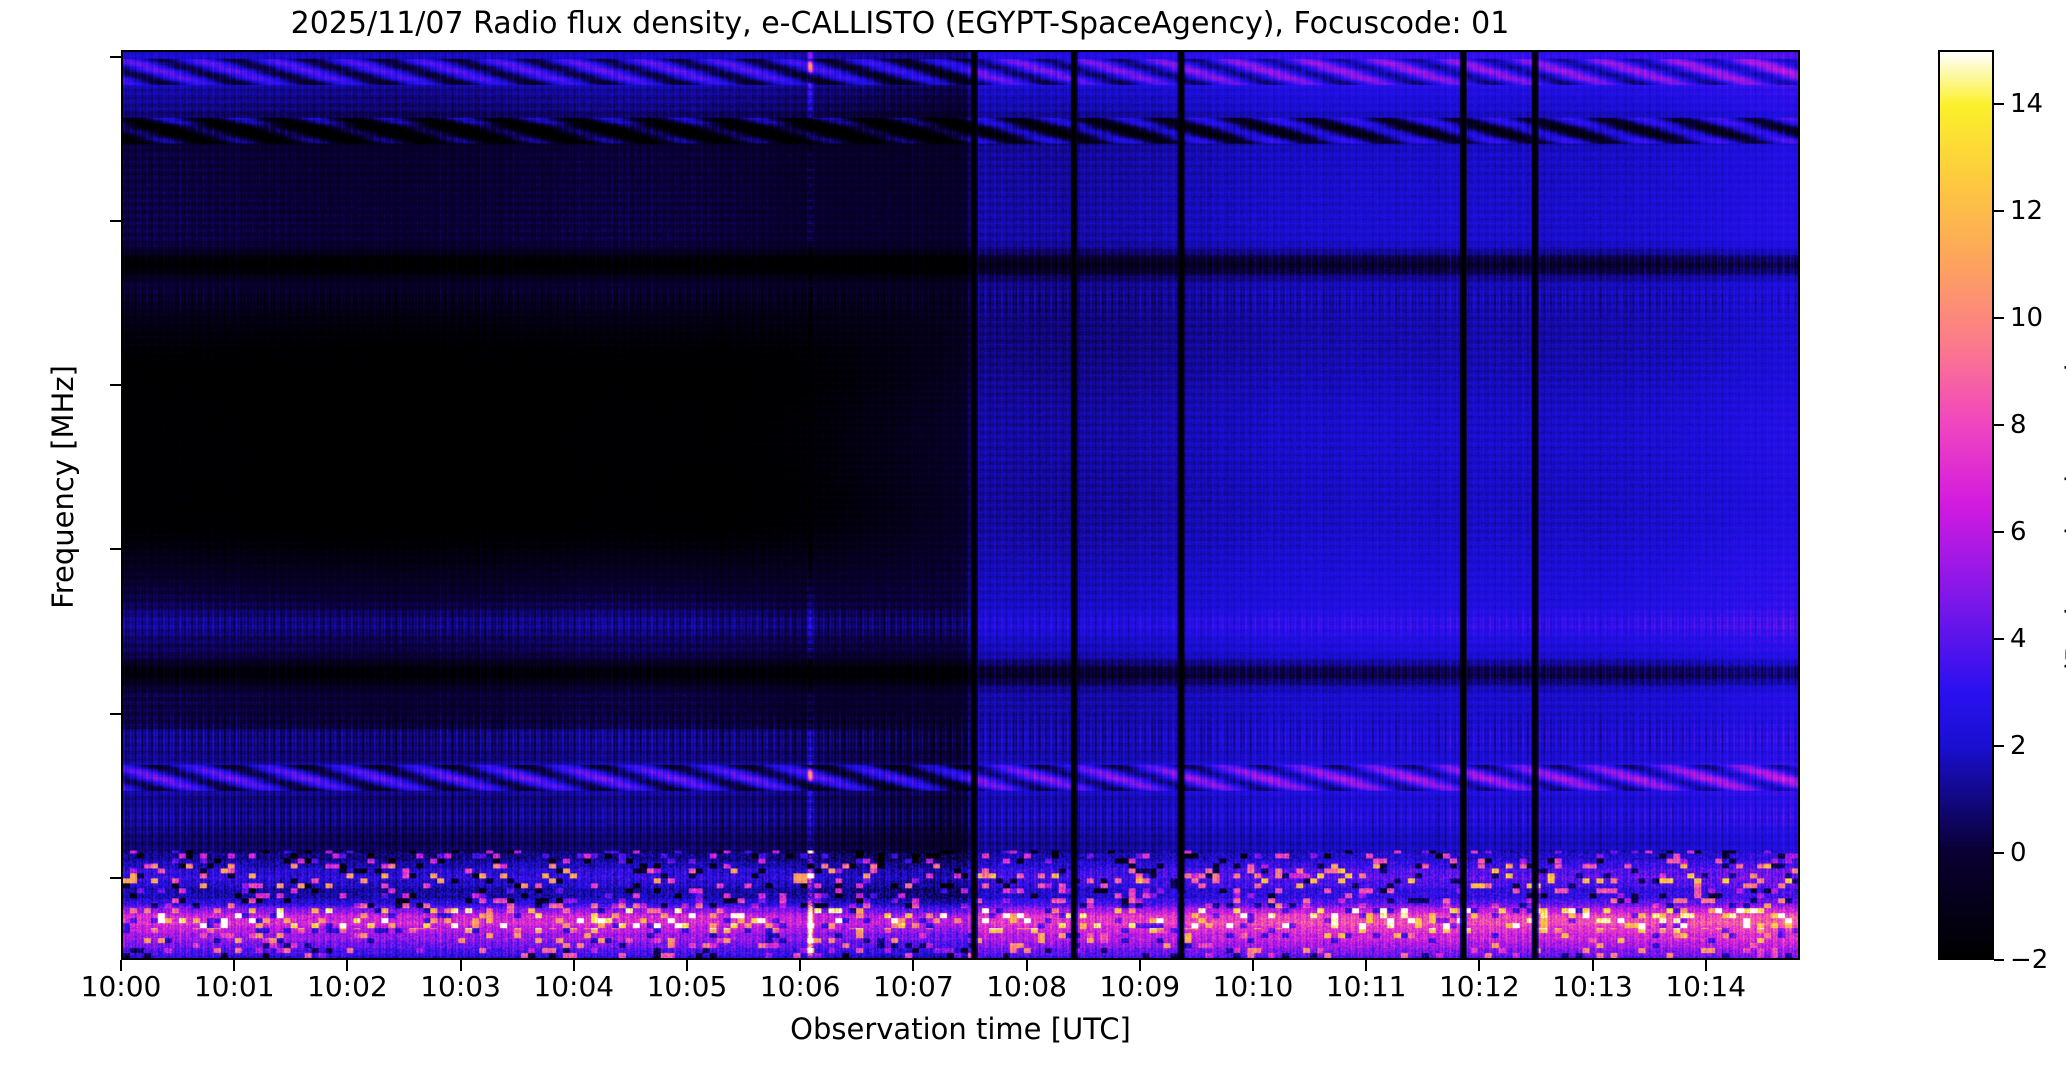  What do you see at coordinates (687, 986) in the screenshot?
I see `x-tick-label: 10:05` at bounding box center [687, 986].